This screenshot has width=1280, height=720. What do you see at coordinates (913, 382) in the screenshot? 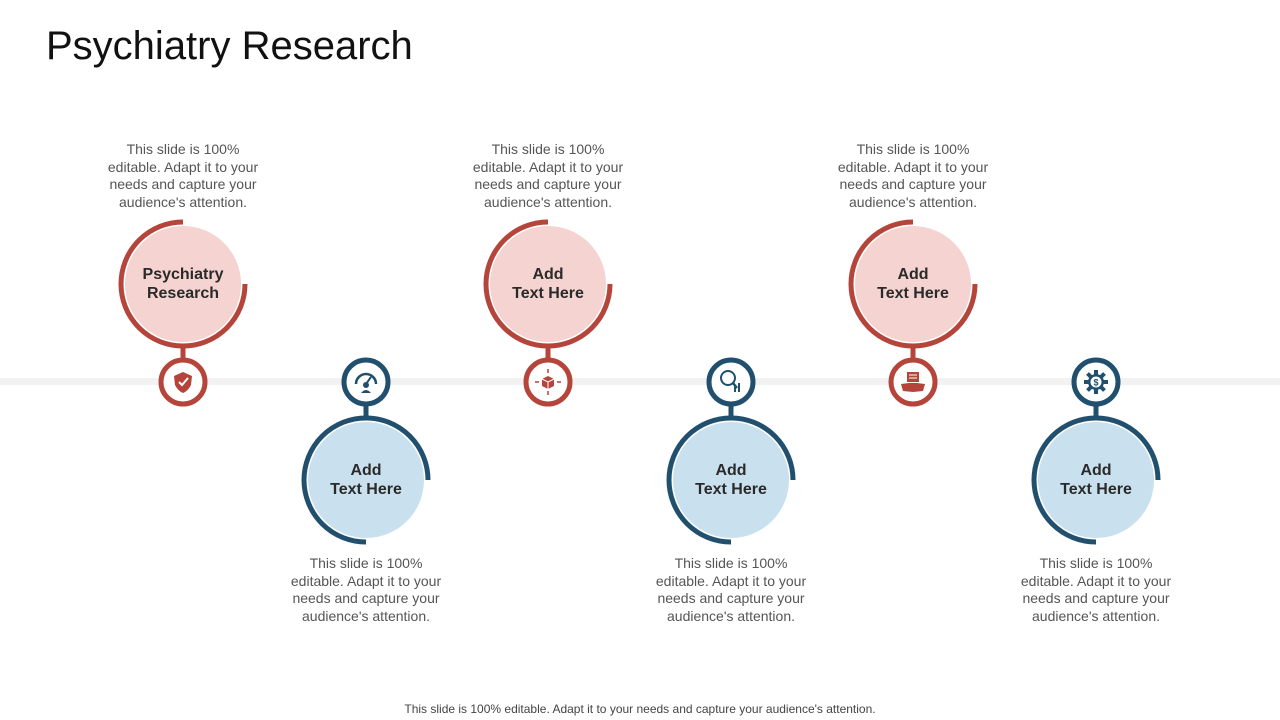
I see `handshake-document-icon` at bounding box center [913, 382].